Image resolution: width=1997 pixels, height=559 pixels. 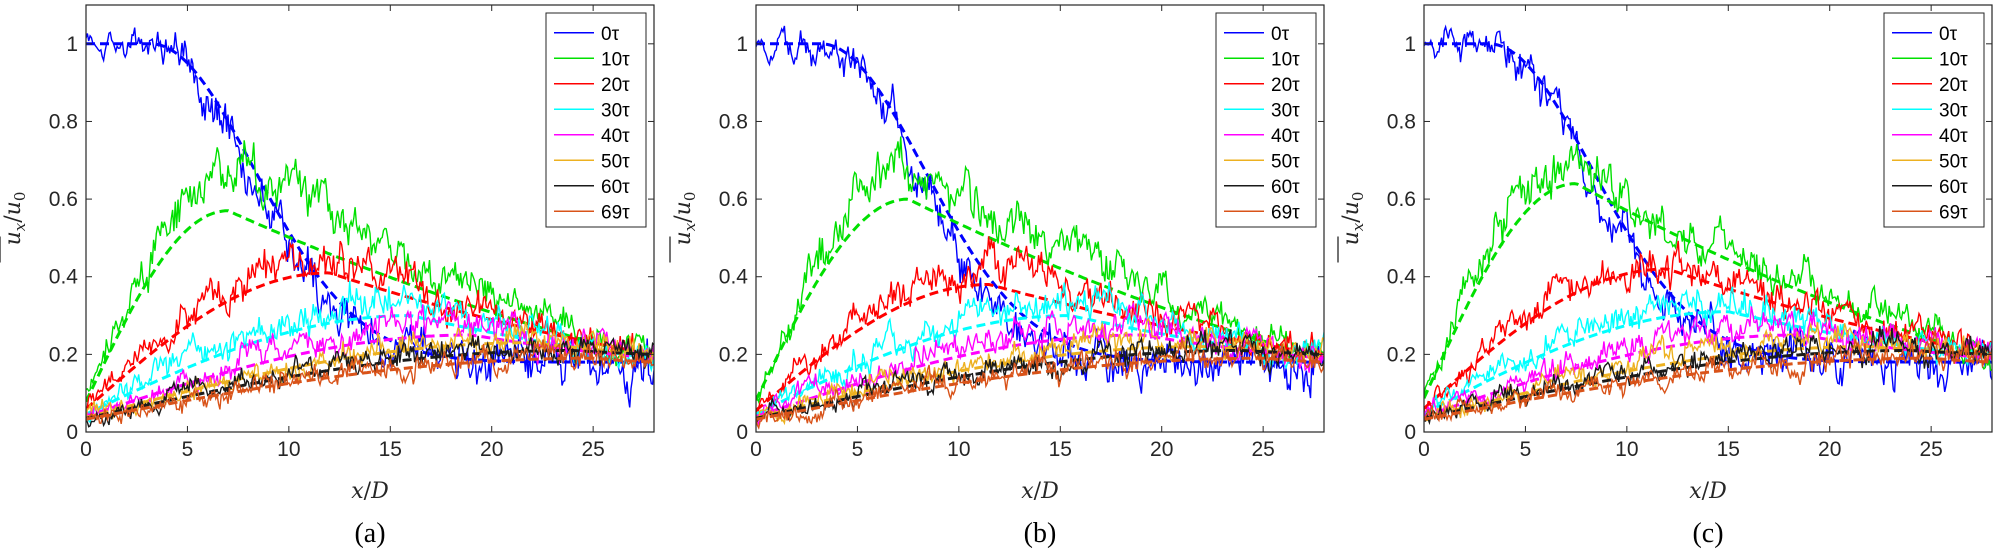 I want to click on panel-caption: (a), so click(x=369, y=533).